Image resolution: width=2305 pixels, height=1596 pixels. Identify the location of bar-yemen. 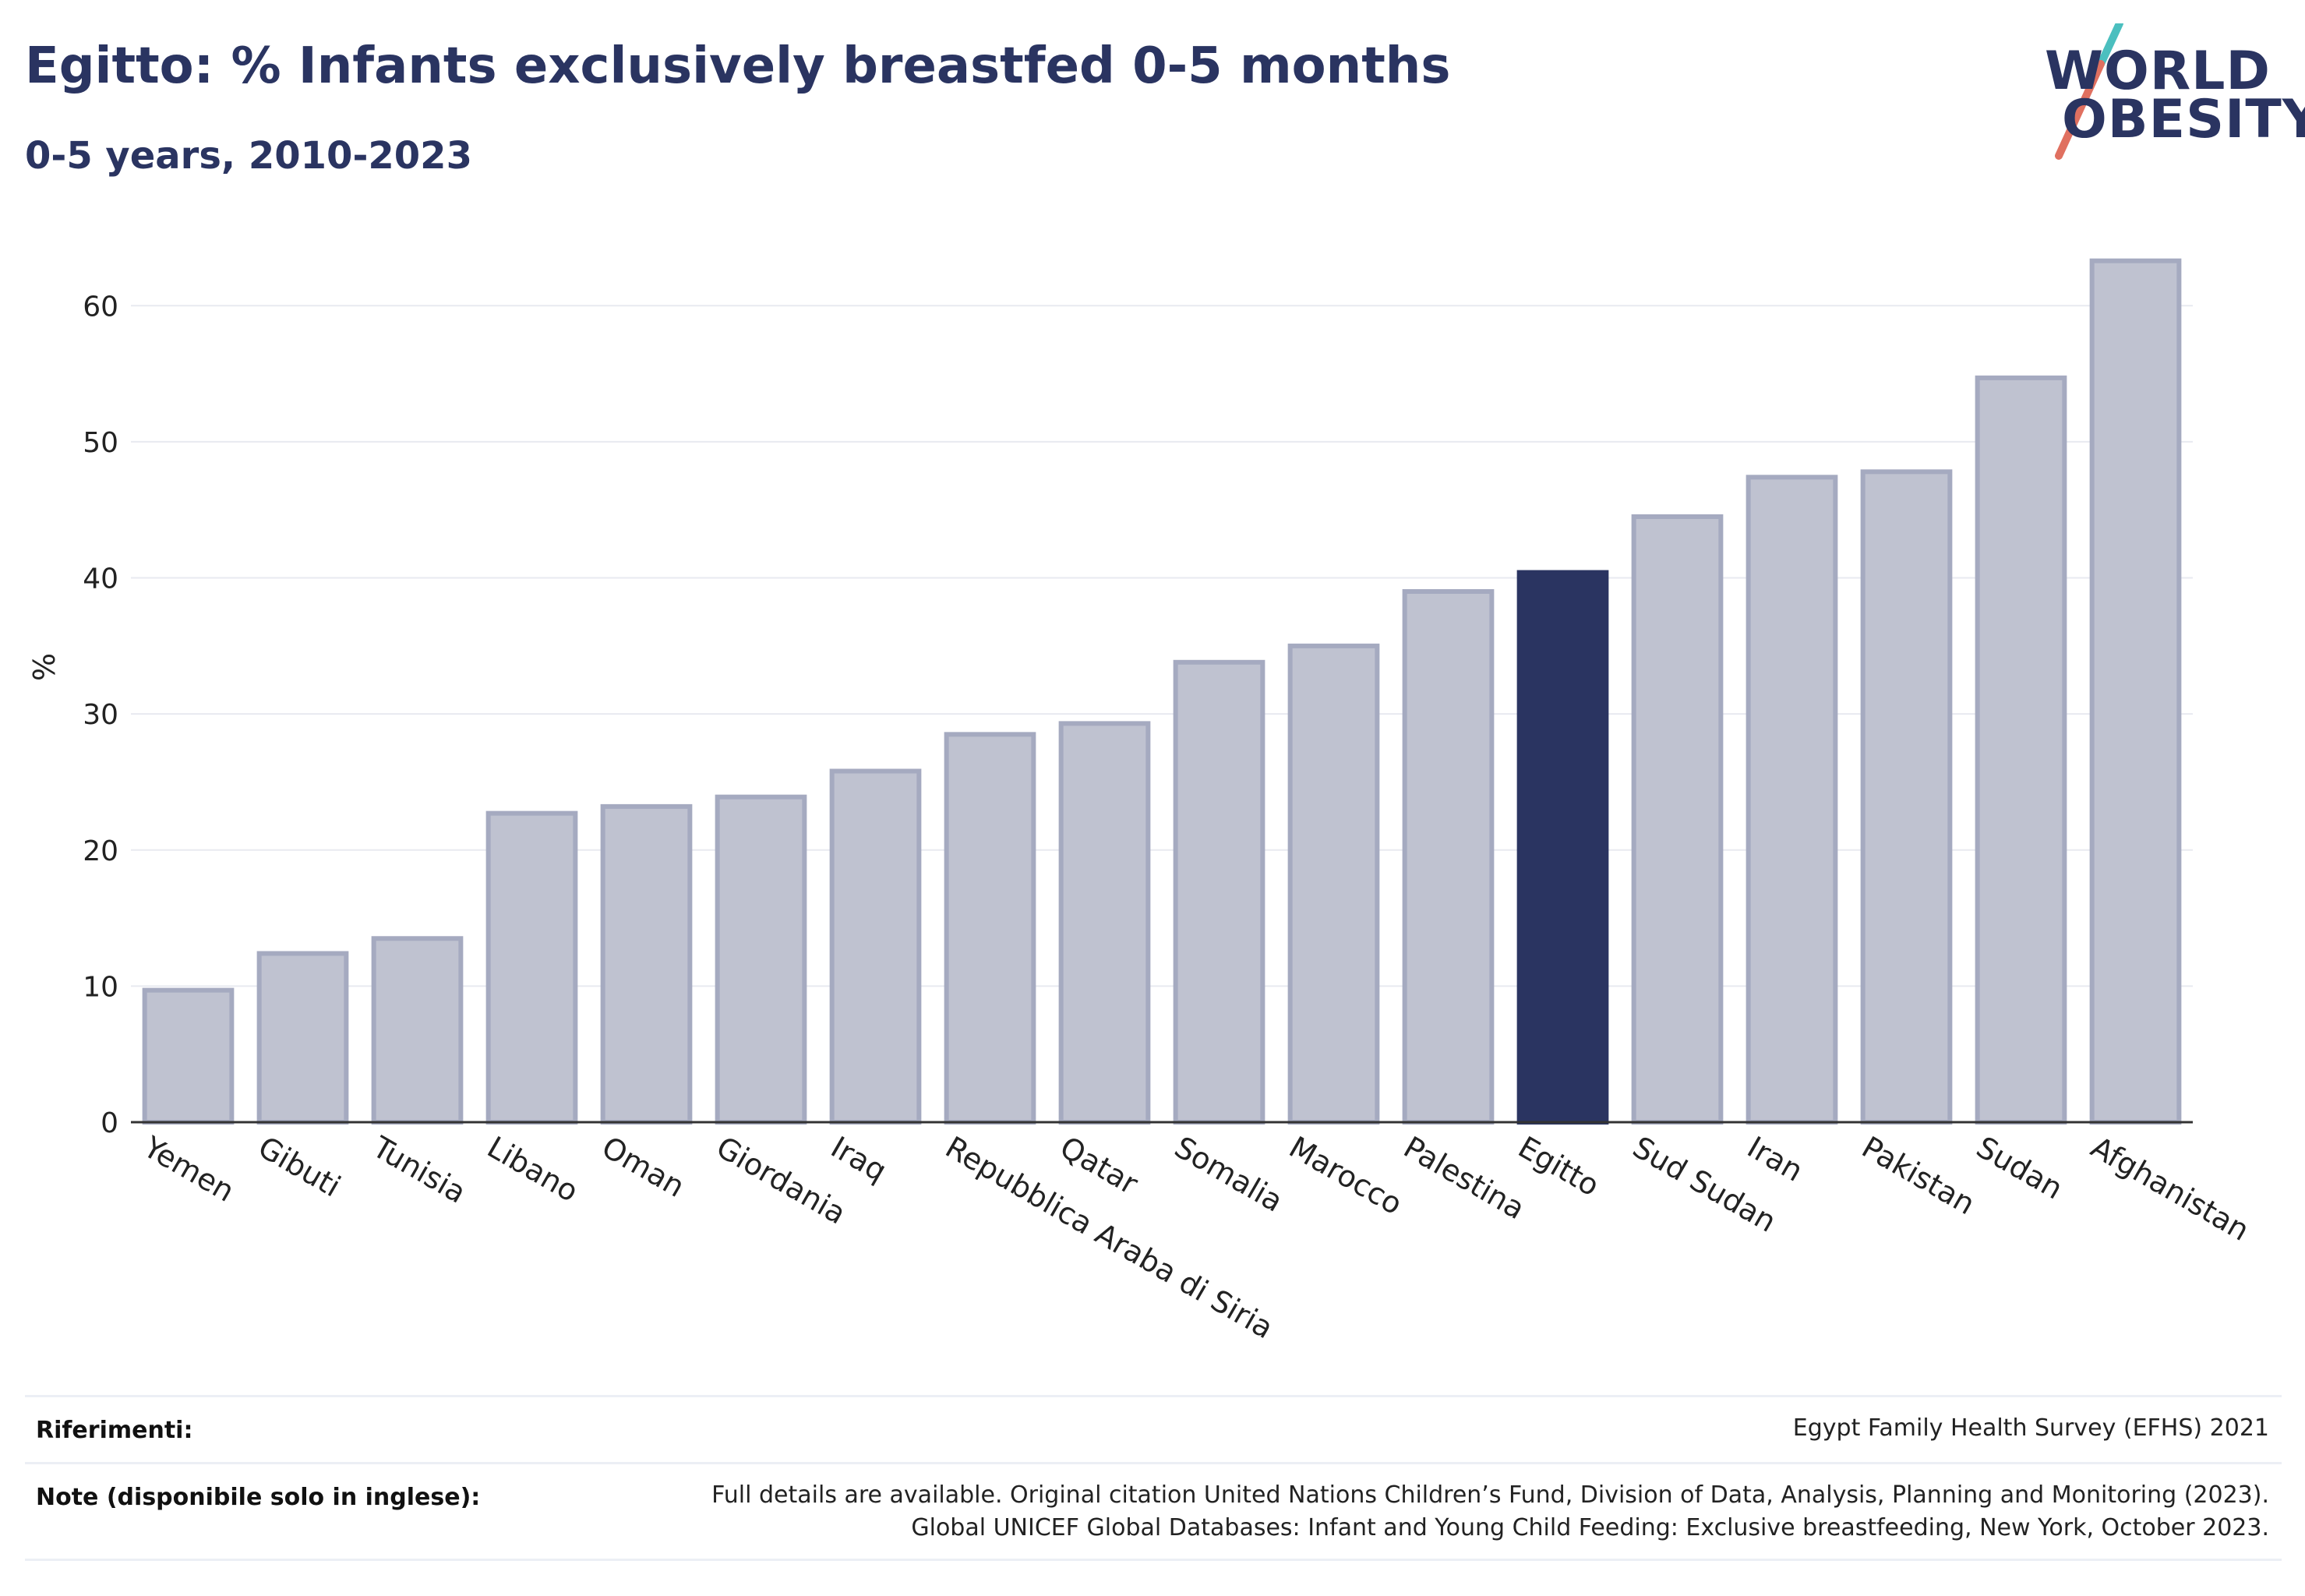
(188, 1056).